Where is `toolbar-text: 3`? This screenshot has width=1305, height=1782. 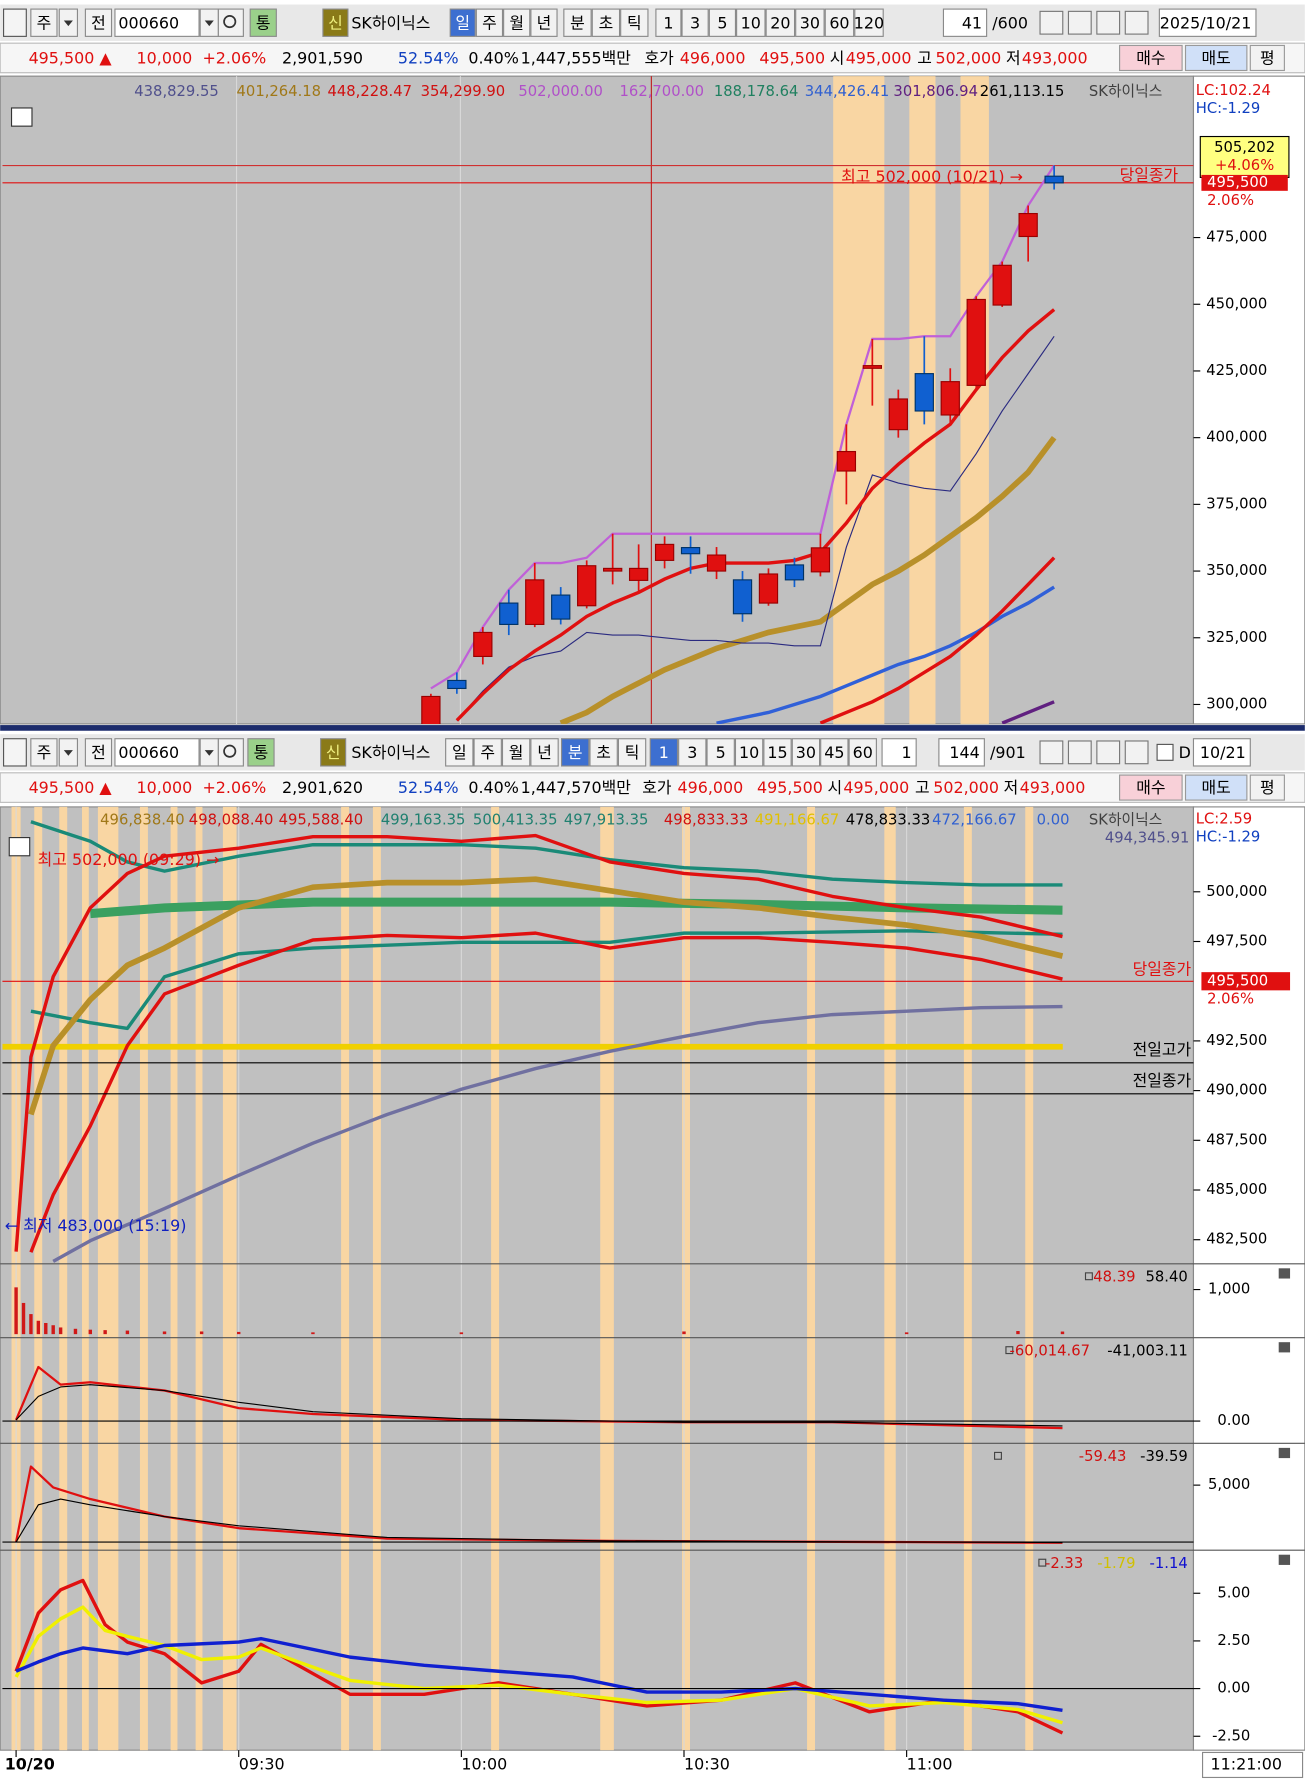
toolbar-text: 3 is located at coordinates (692, 752).